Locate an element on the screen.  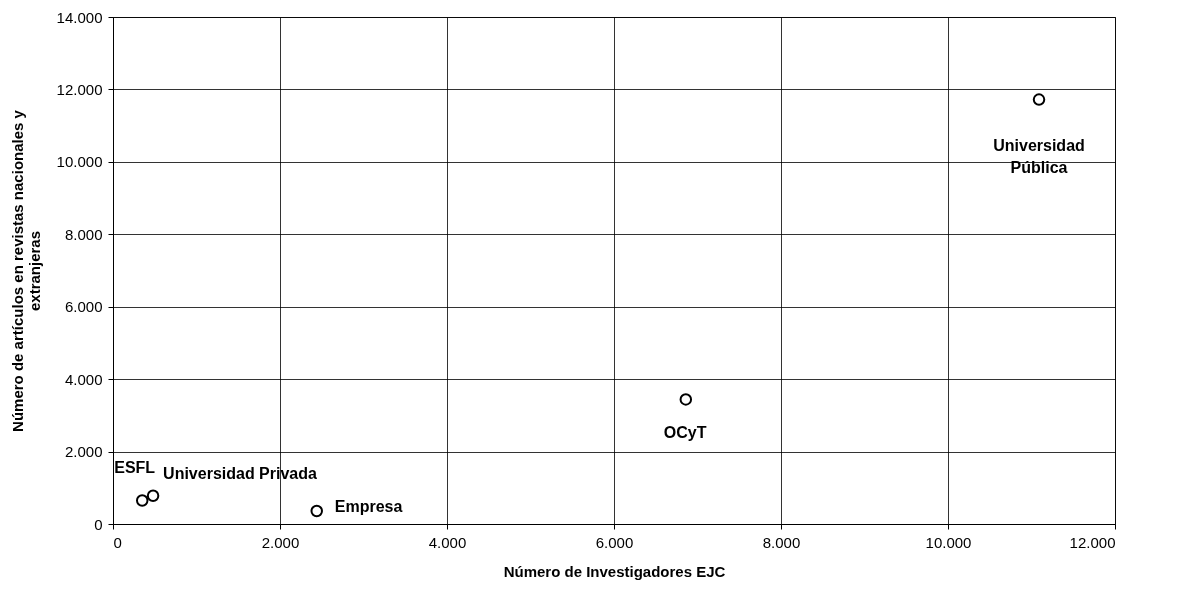
annotation: Universidad Pública is located at coordinates (1039, 156).